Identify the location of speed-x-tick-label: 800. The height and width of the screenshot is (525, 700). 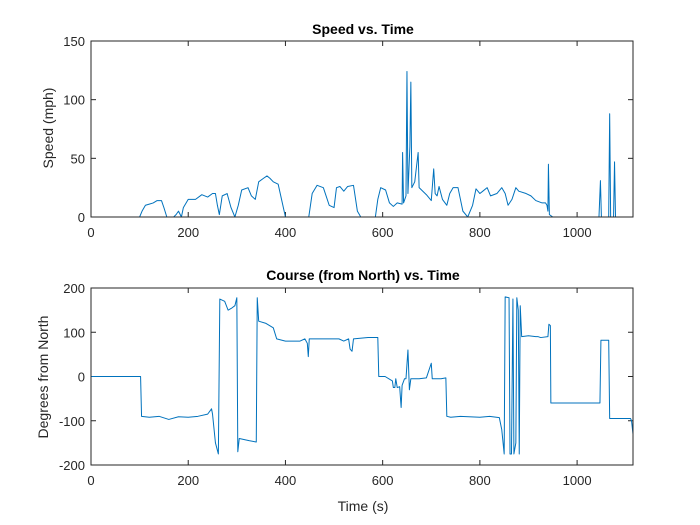
(480, 232).